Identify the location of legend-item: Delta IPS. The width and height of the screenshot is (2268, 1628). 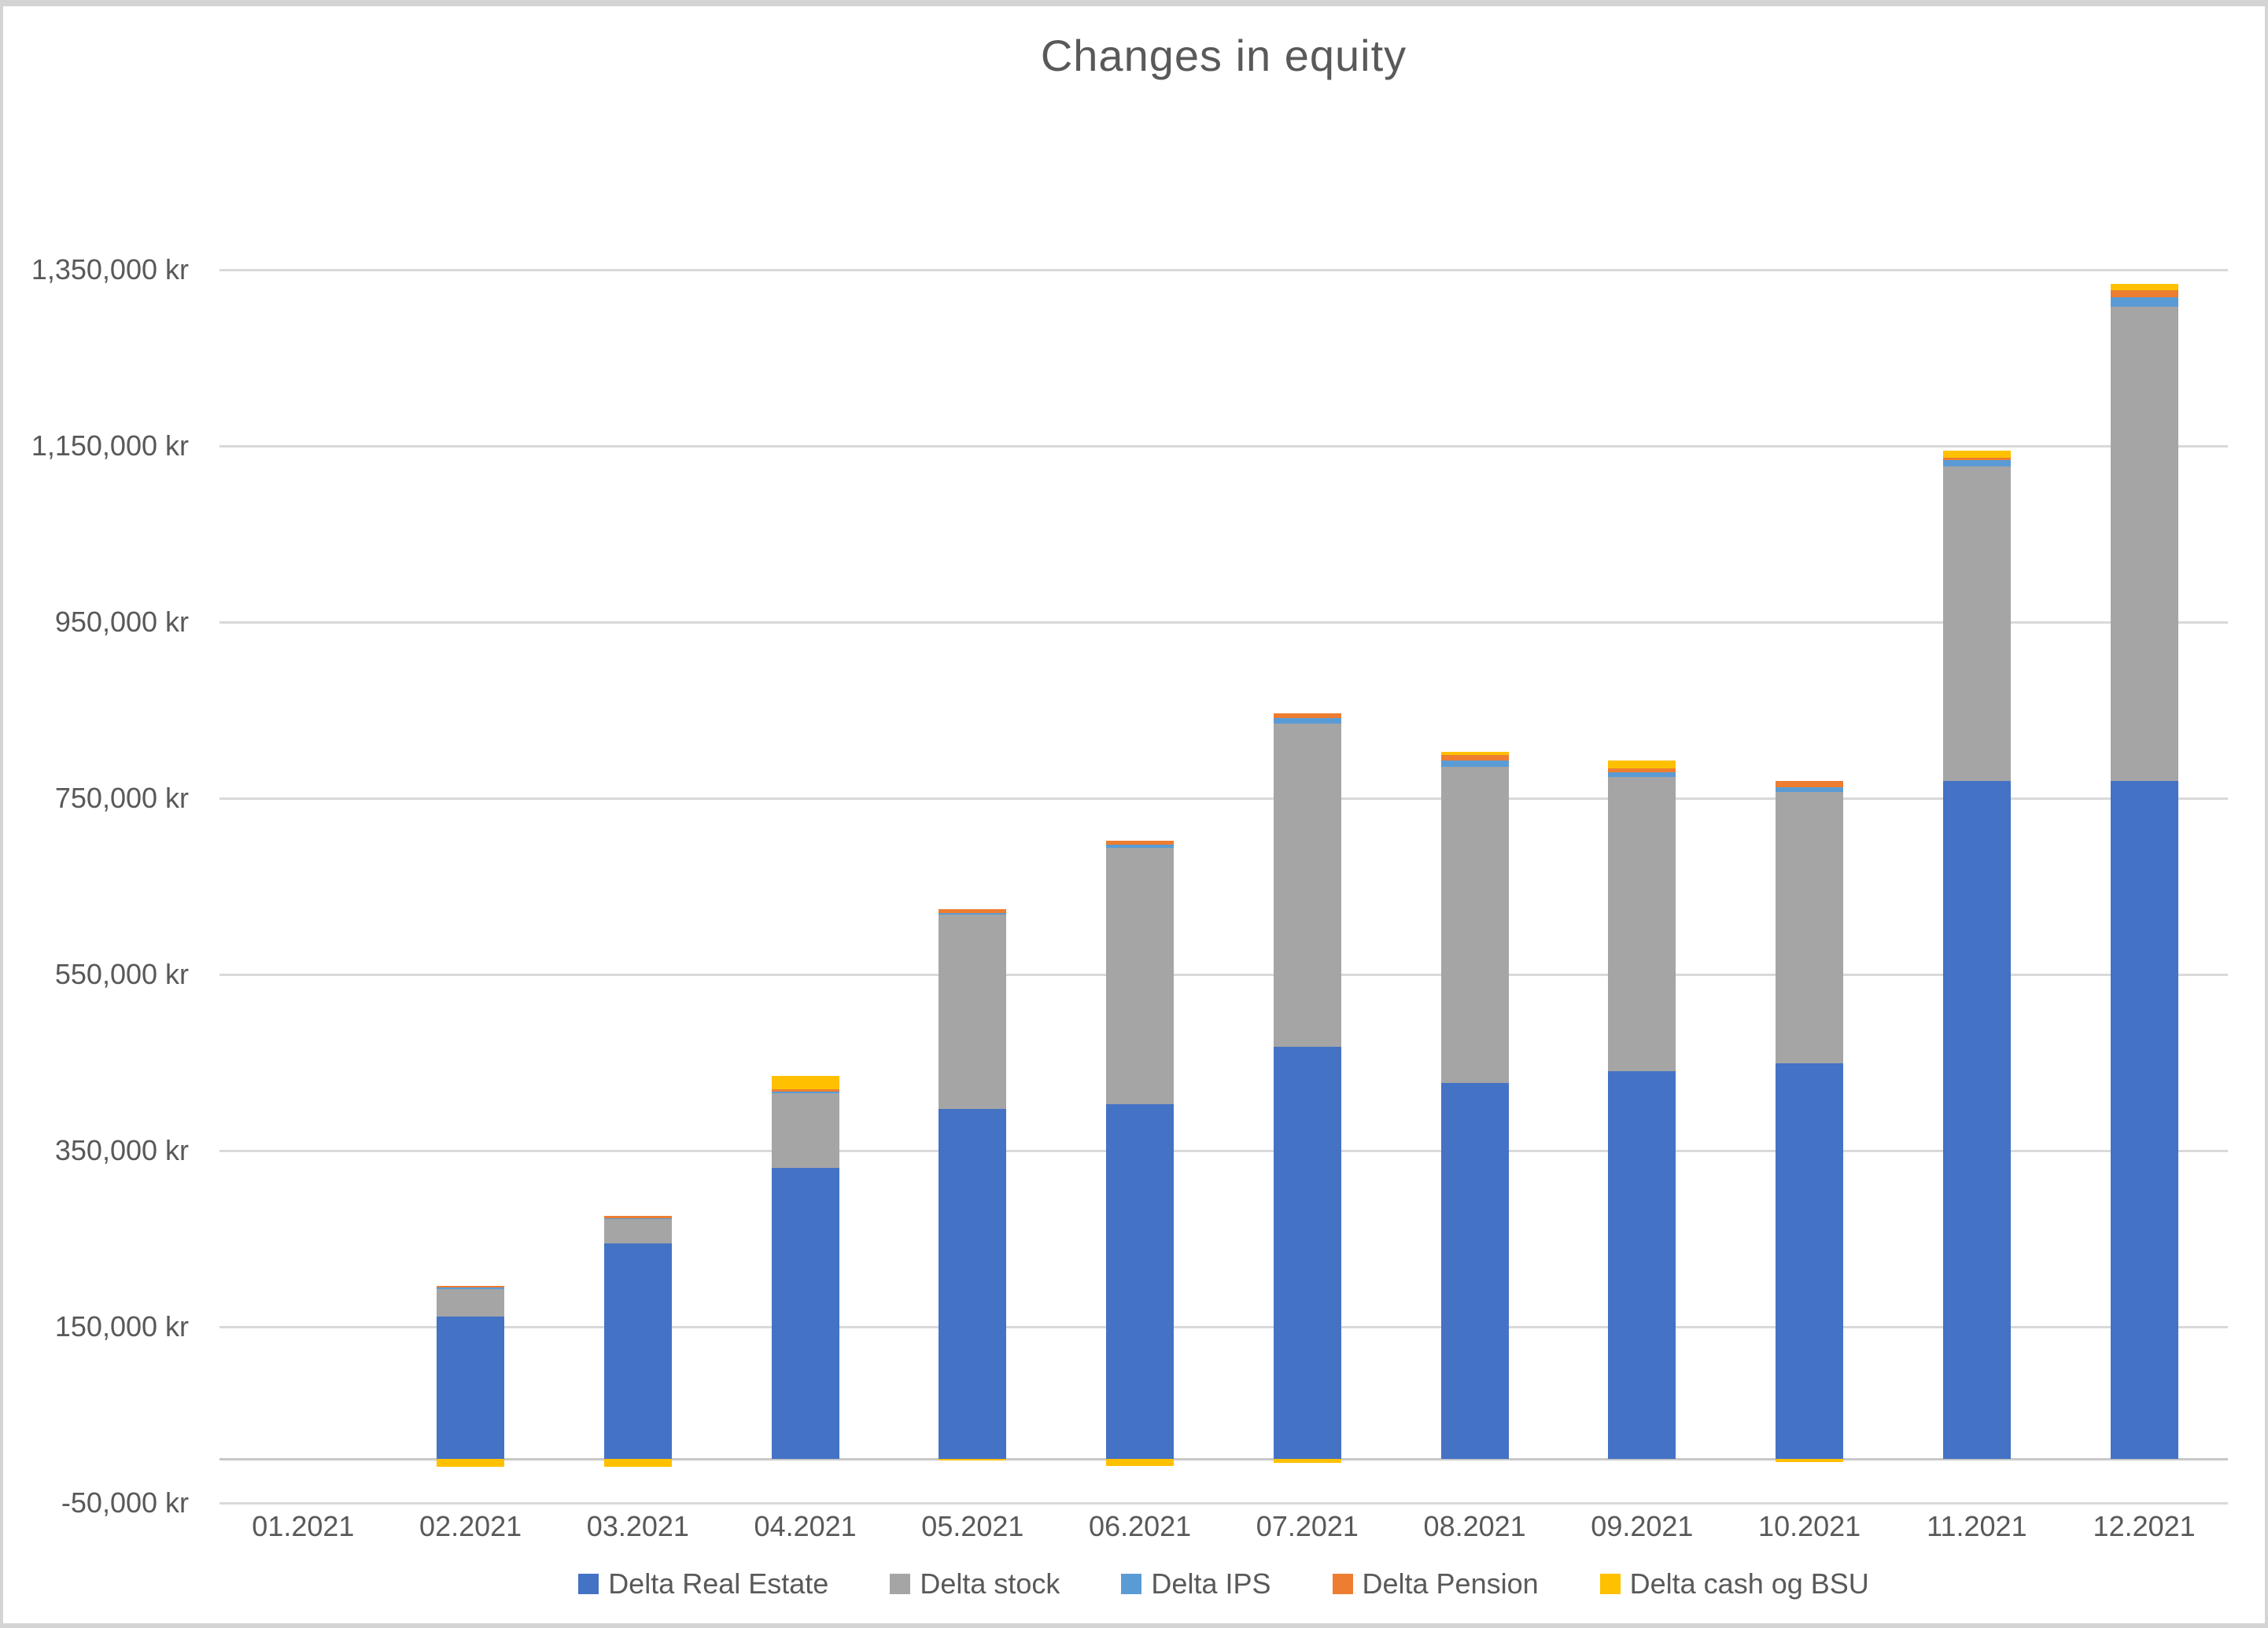
(1196, 1583).